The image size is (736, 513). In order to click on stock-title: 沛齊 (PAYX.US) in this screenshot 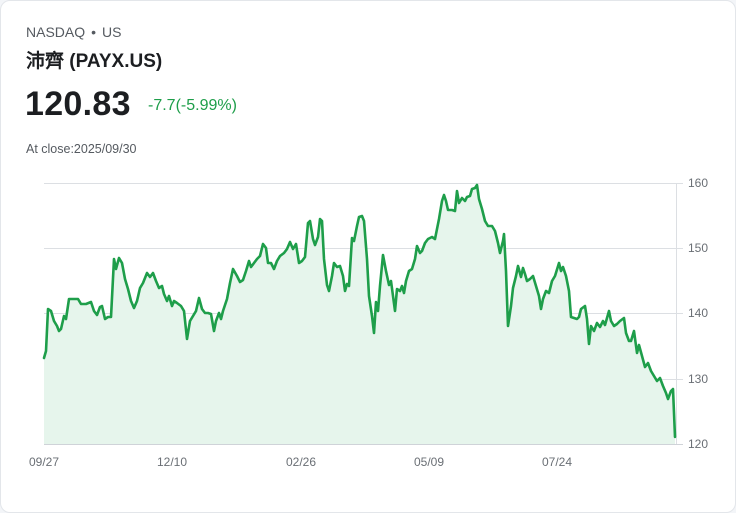, I will do `click(94, 61)`.